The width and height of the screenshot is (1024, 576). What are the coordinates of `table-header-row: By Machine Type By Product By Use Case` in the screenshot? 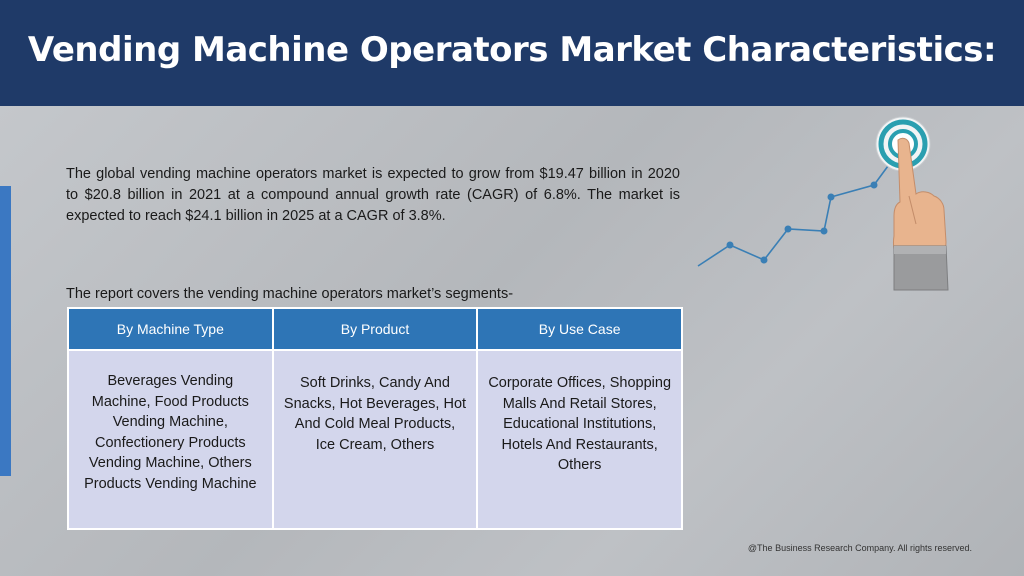 It's located at (375, 329).